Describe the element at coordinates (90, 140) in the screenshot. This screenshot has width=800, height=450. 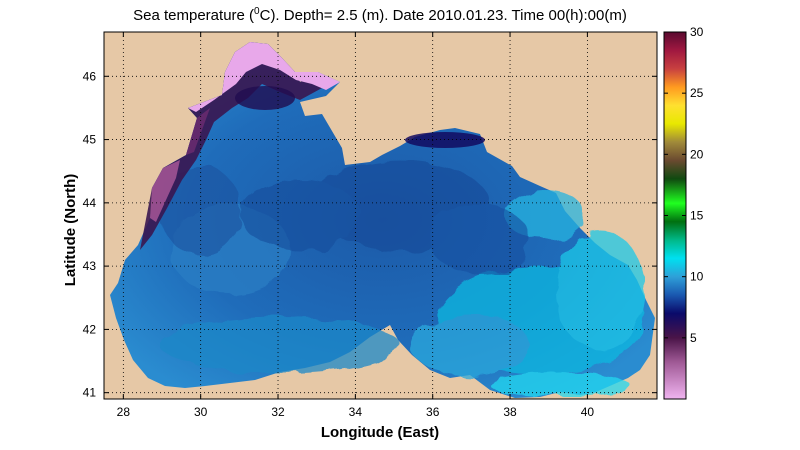
I see `y-tick-label: 45` at that location.